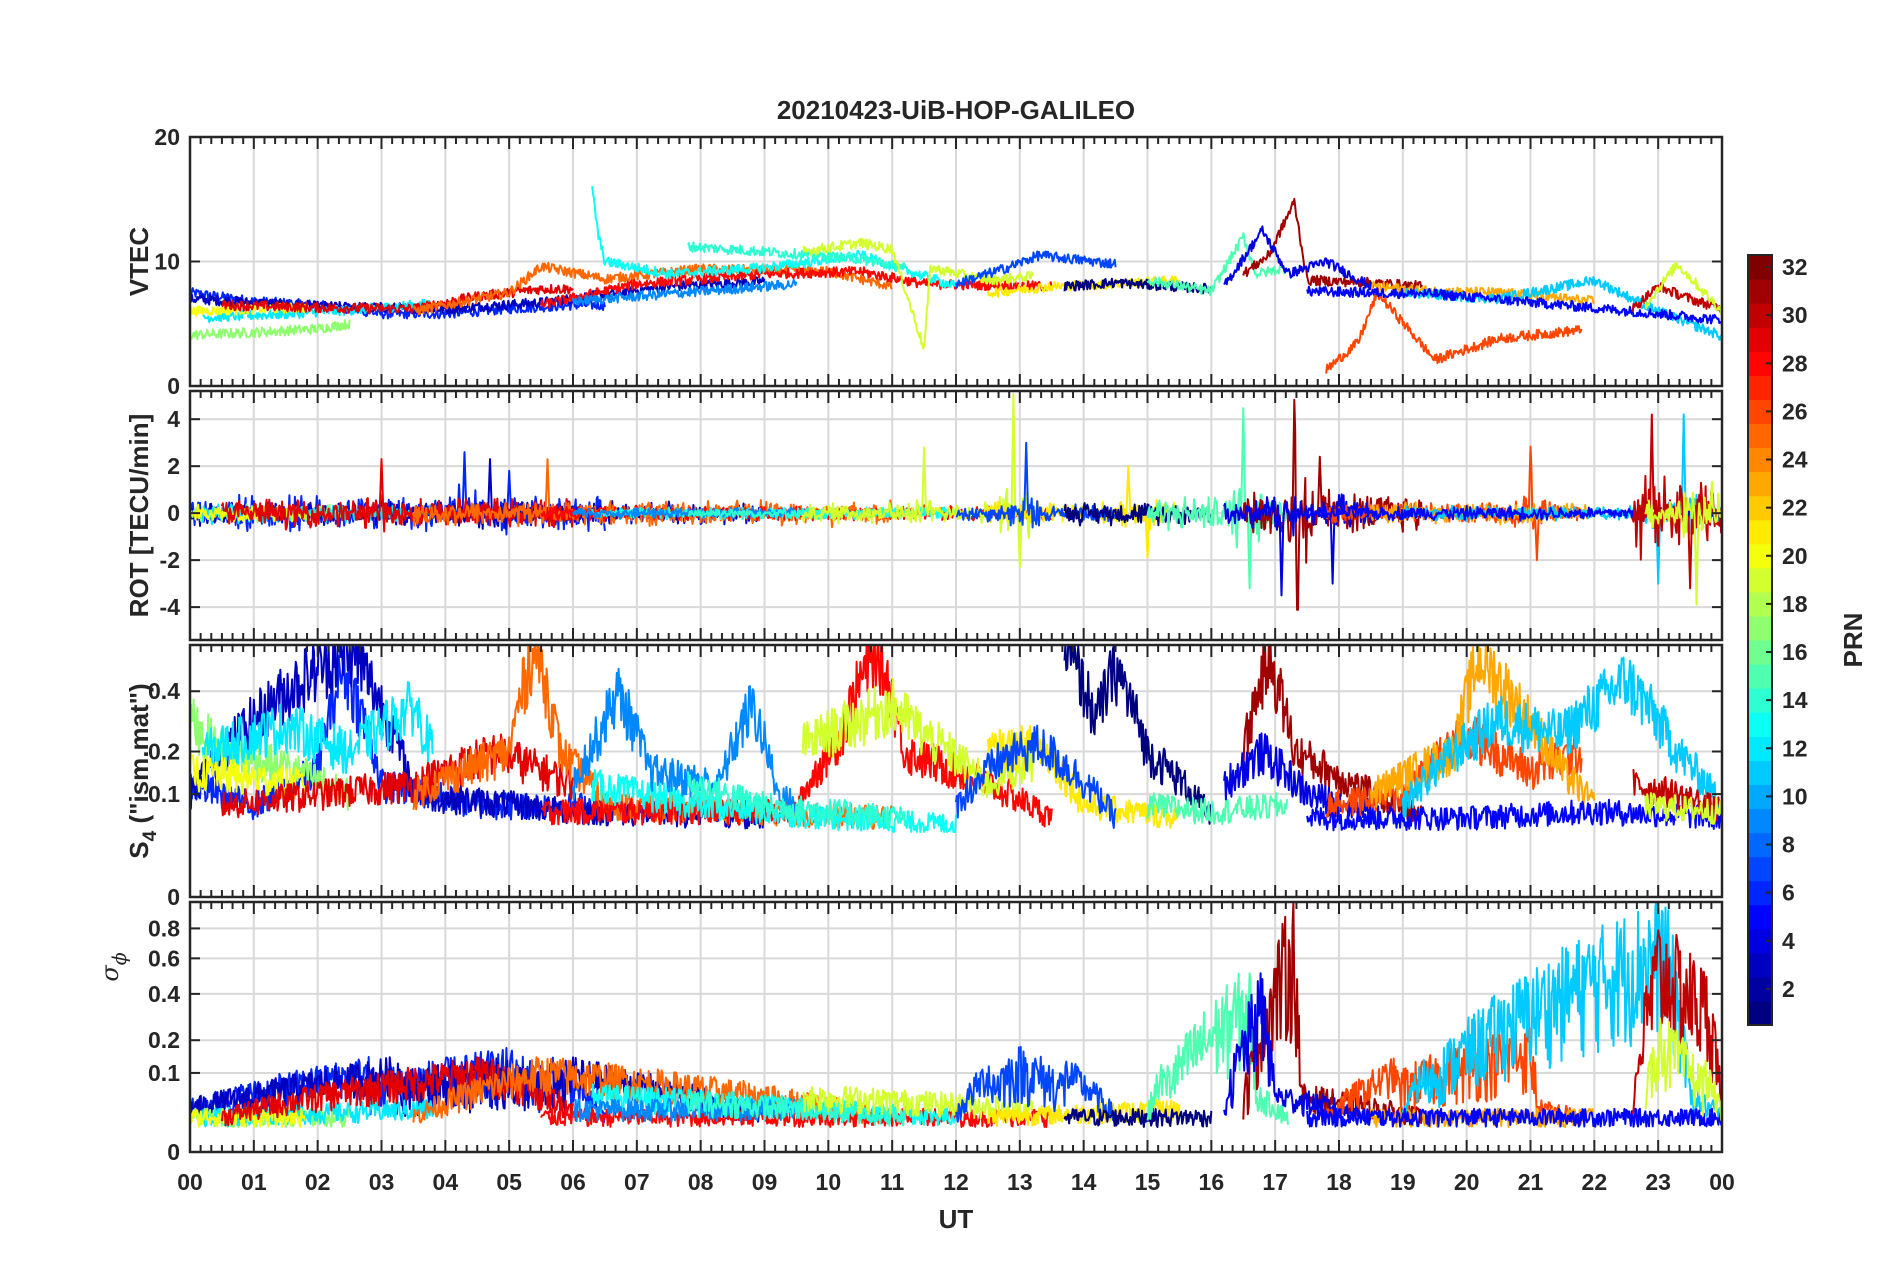 The width and height of the screenshot is (1902, 1272). I want to click on y-tick-label: 2, so click(173, 466).